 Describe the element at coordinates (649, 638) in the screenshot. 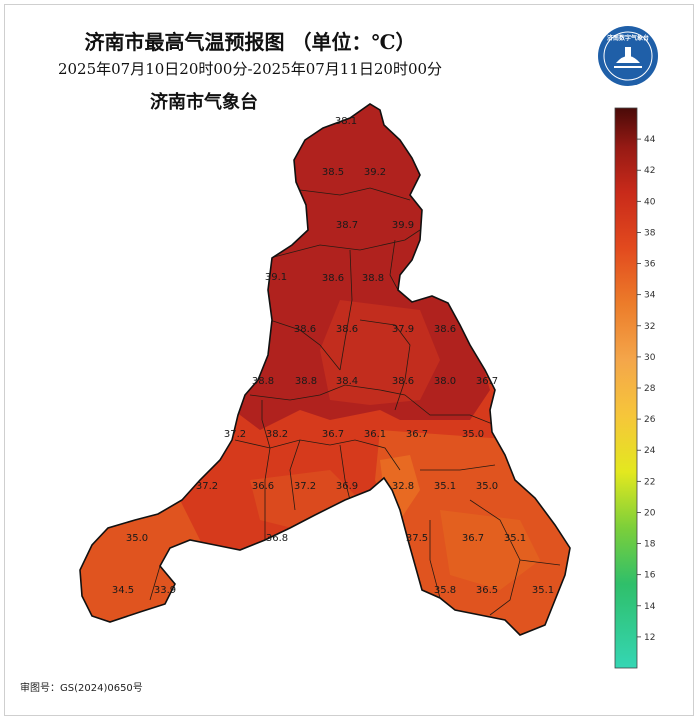

I see `colorbar-tick-label: 12` at that location.